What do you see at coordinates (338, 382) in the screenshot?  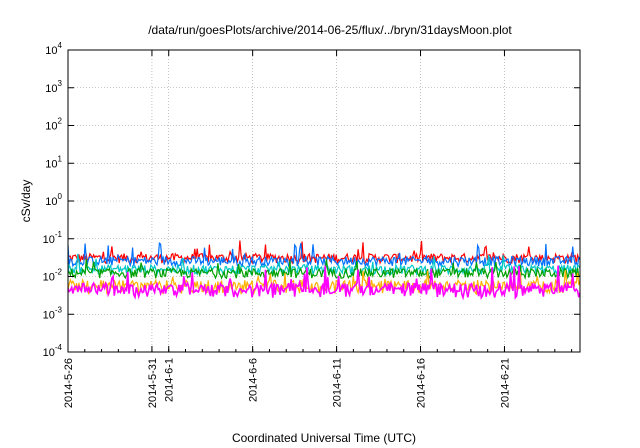 I see `x-tick-label: 2014-6-11` at bounding box center [338, 382].